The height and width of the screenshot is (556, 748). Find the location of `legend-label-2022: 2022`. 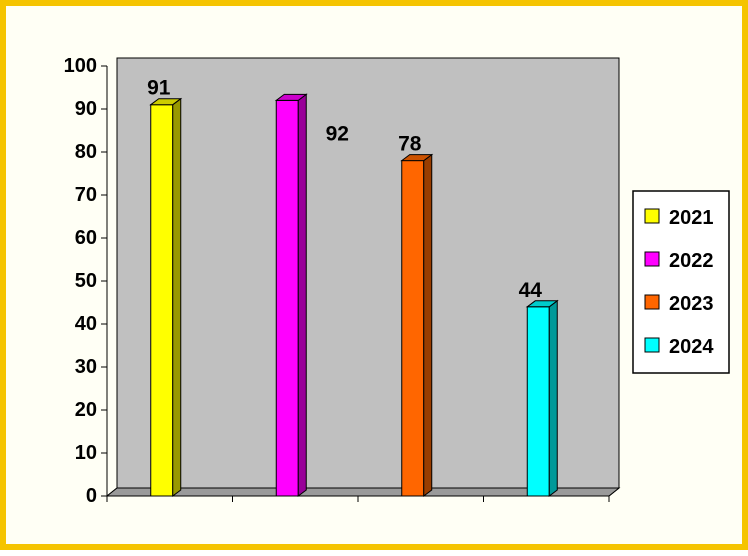

legend-label-2022: 2022 is located at coordinates (691, 261).